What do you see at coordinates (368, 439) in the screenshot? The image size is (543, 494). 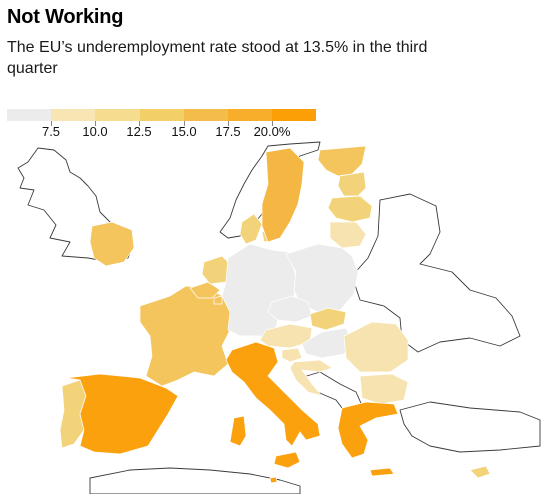 I see `country-greece` at bounding box center [368, 439].